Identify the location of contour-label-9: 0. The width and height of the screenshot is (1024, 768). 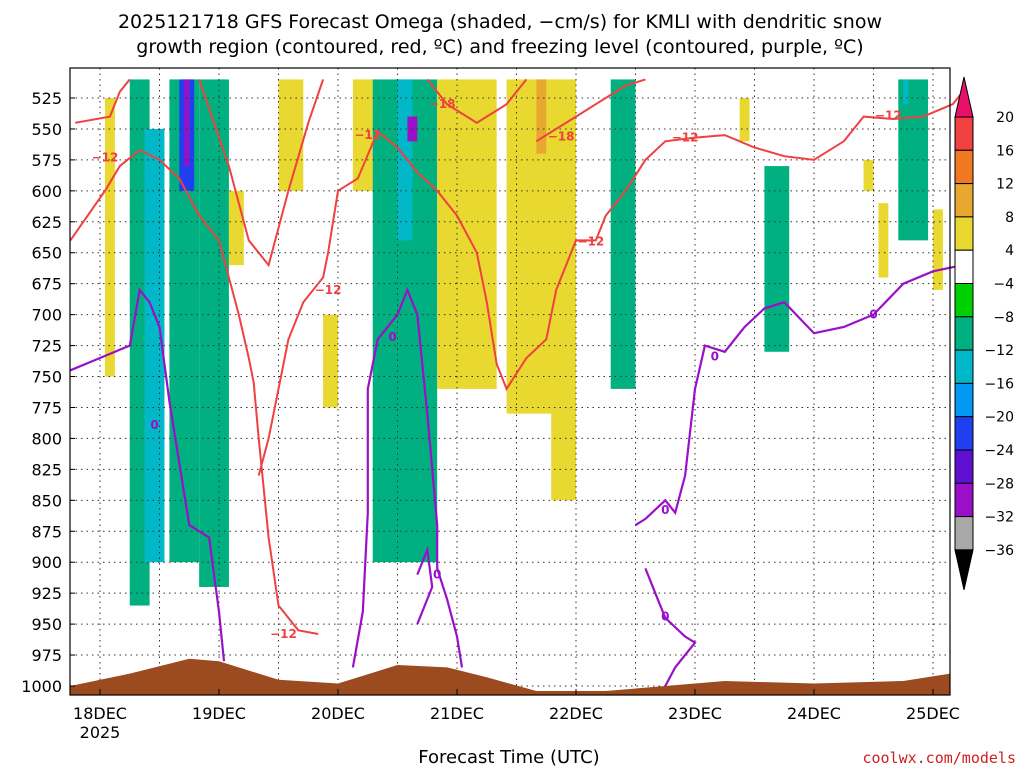
(154, 425).